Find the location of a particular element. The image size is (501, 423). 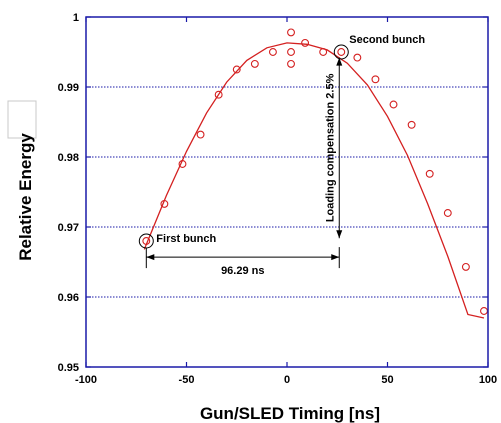

first-bunch-label: First bunch is located at coordinates (186, 239).